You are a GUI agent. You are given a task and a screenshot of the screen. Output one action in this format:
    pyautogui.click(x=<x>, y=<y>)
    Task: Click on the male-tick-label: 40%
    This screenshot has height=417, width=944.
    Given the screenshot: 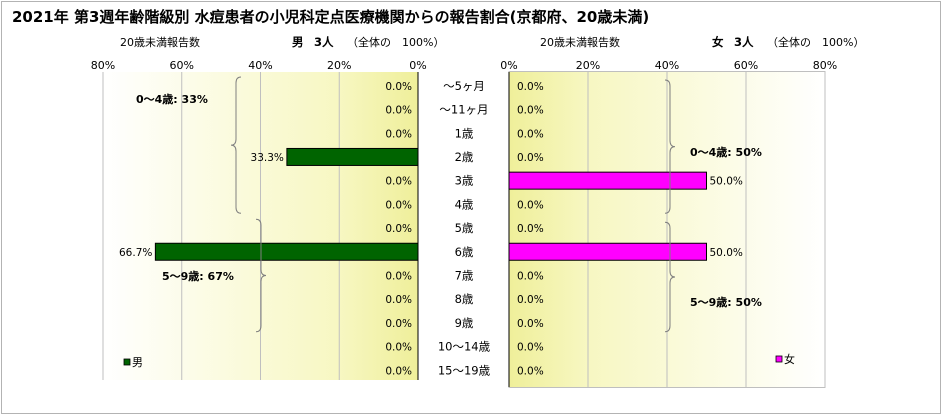 What is the action you would take?
    pyautogui.click(x=260, y=65)
    